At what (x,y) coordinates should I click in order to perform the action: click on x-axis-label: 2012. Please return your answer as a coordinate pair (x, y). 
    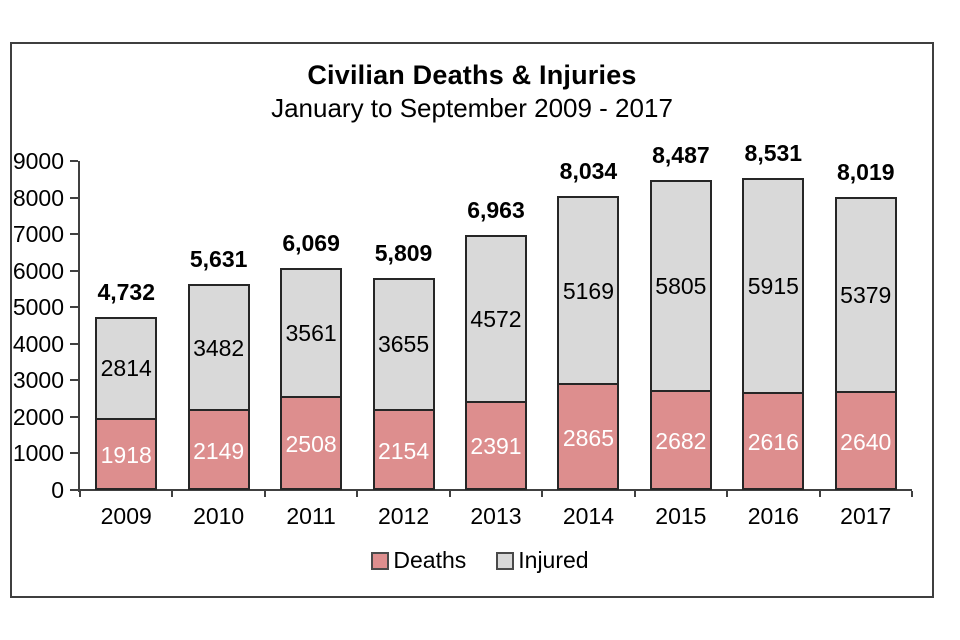
    Looking at the image, I should click on (403, 516).